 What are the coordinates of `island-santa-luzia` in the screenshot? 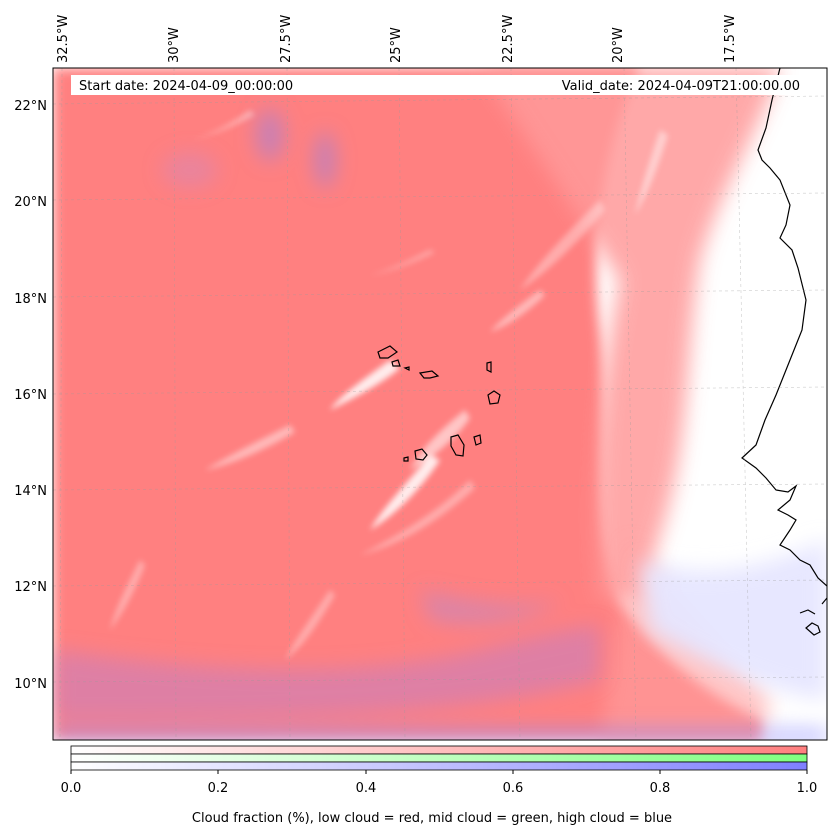 It's located at (406, 368).